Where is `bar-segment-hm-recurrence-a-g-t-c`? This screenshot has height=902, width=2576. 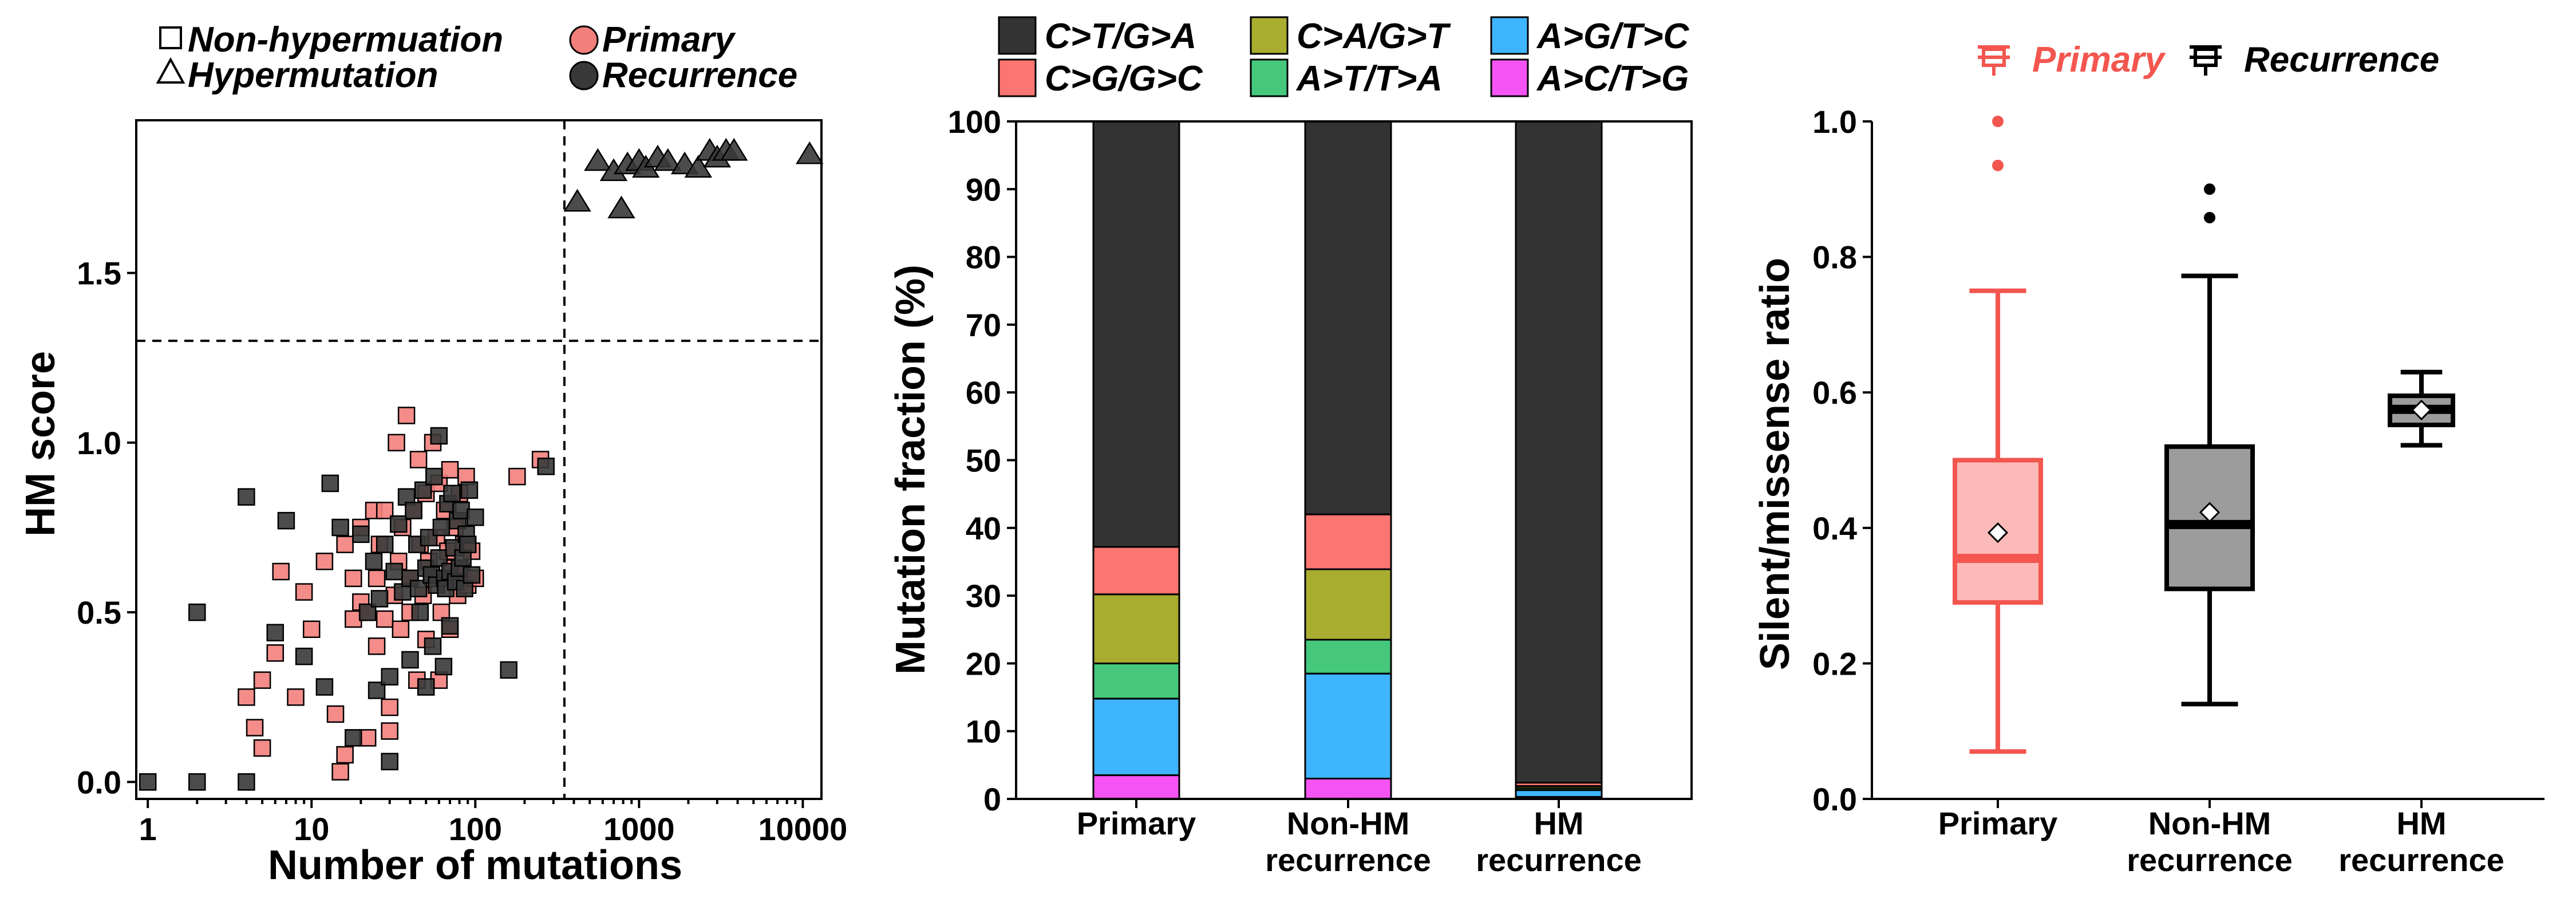
bar-segment-hm-recurrence-a-g-t-c is located at coordinates (1559, 793).